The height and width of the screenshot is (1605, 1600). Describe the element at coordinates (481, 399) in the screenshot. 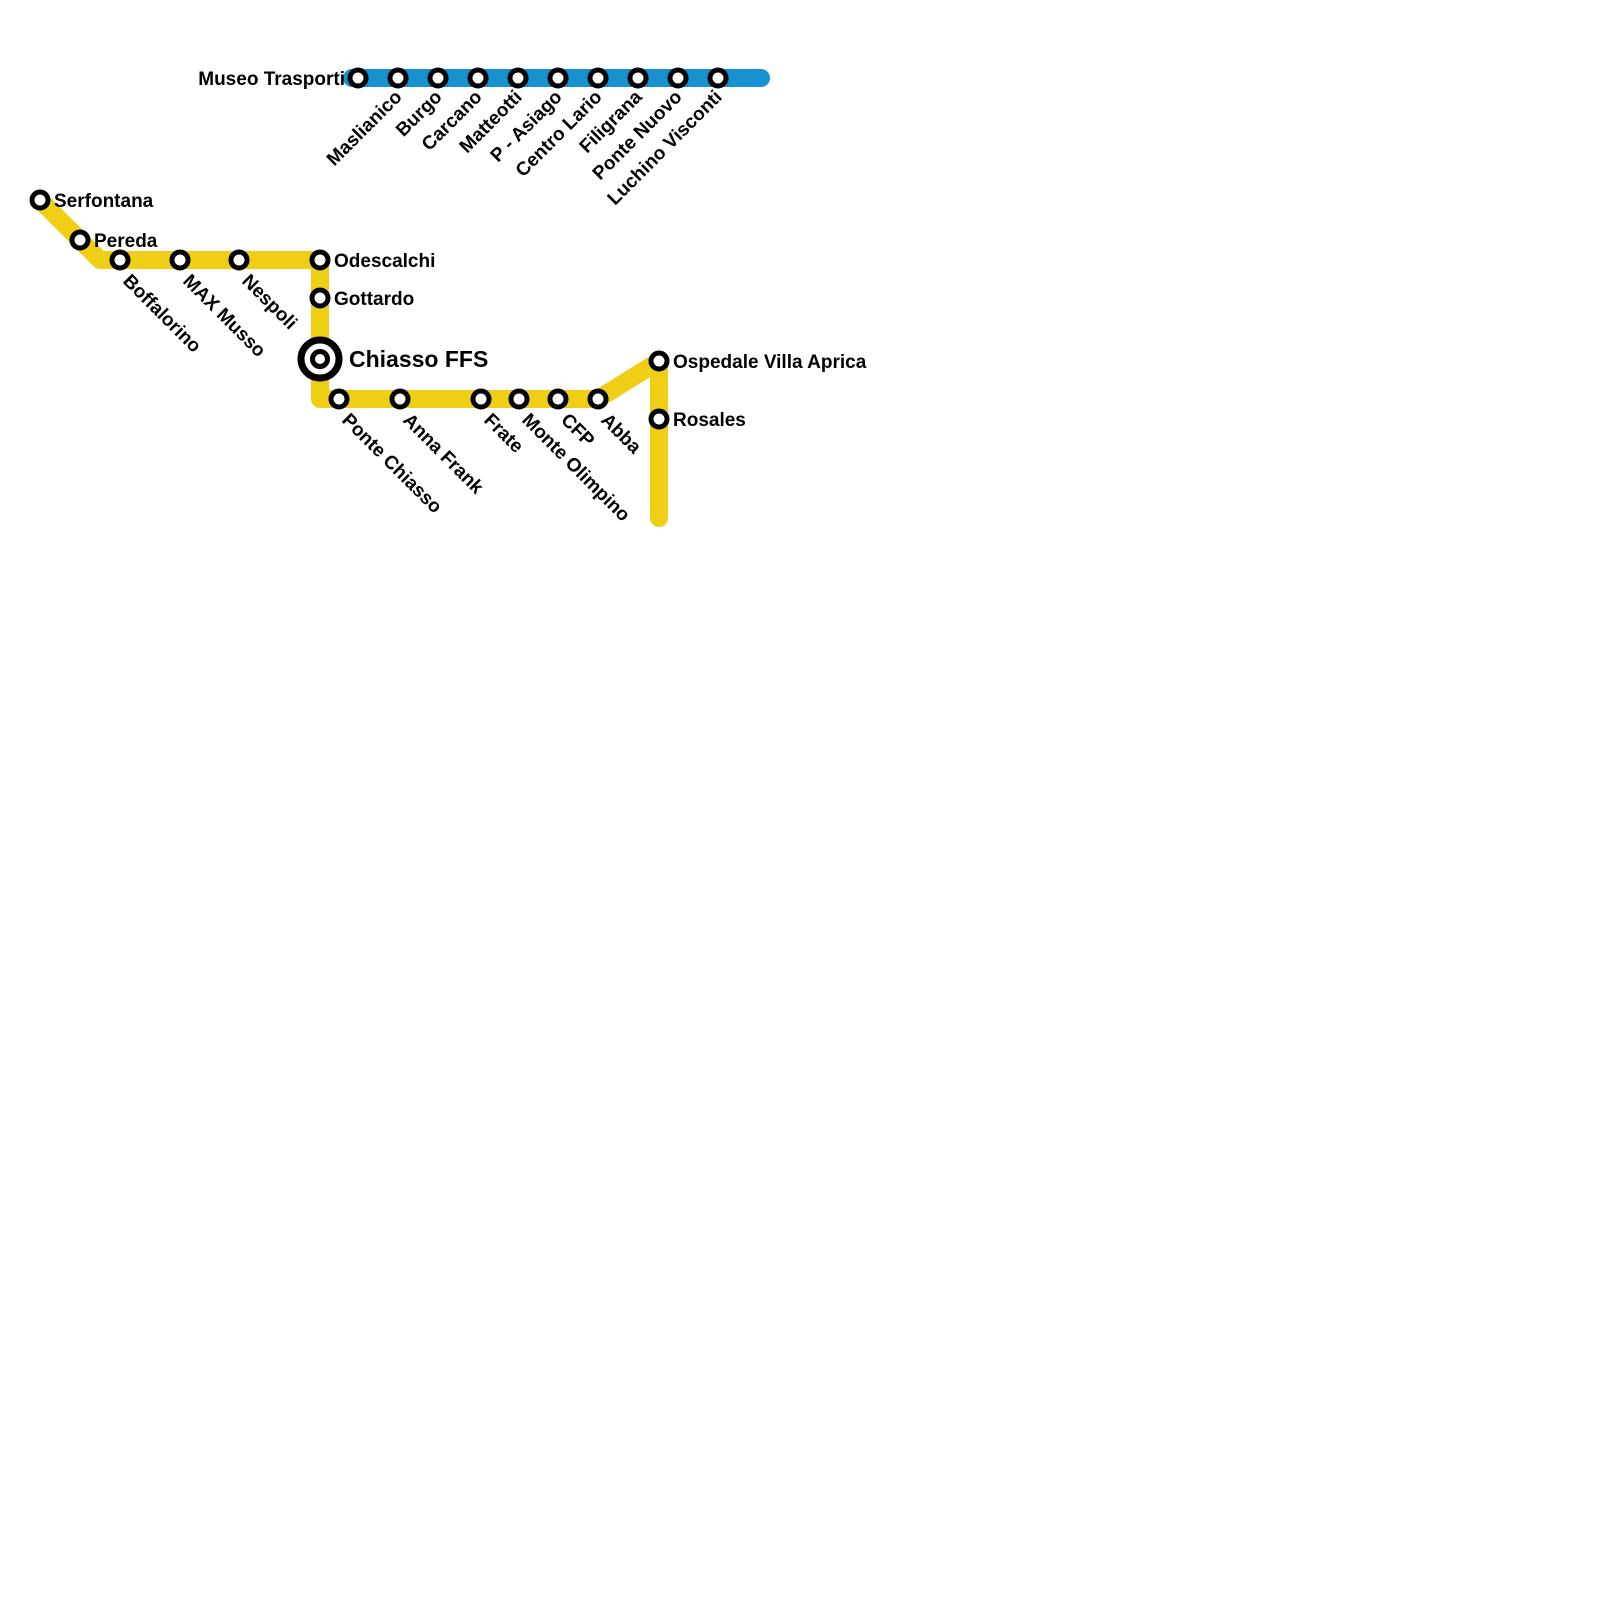

I see `station-marker-frate` at that location.